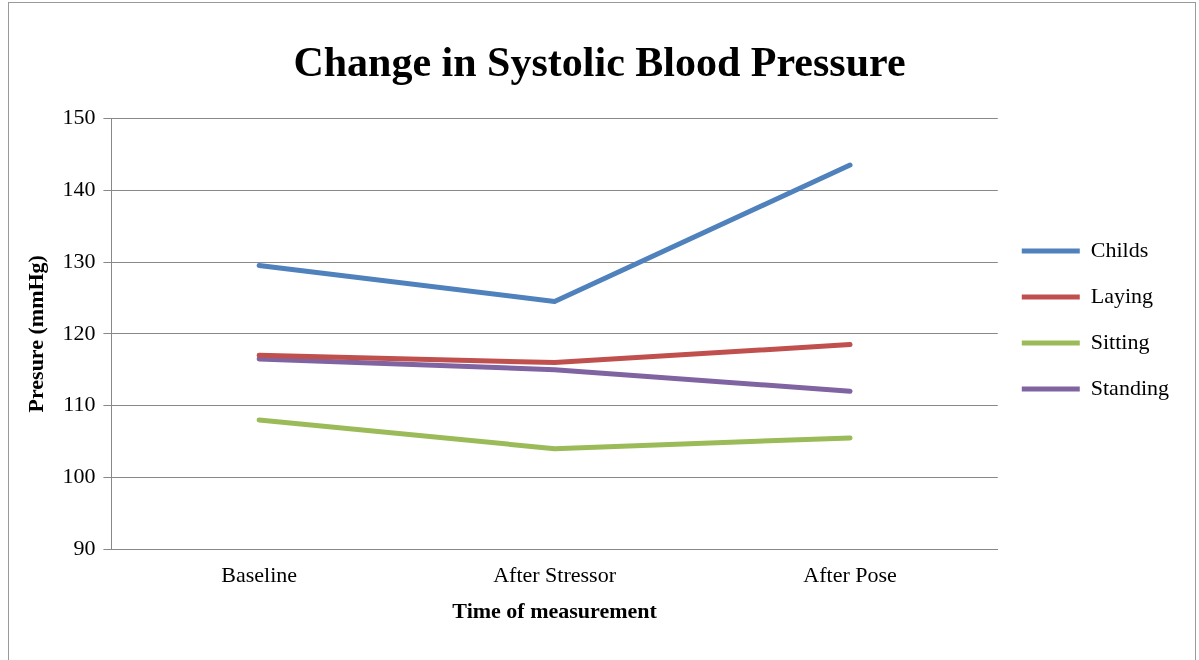 The width and height of the screenshot is (1199, 660). What do you see at coordinates (1120, 341) in the screenshot?
I see `legend-label: Sitting` at bounding box center [1120, 341].